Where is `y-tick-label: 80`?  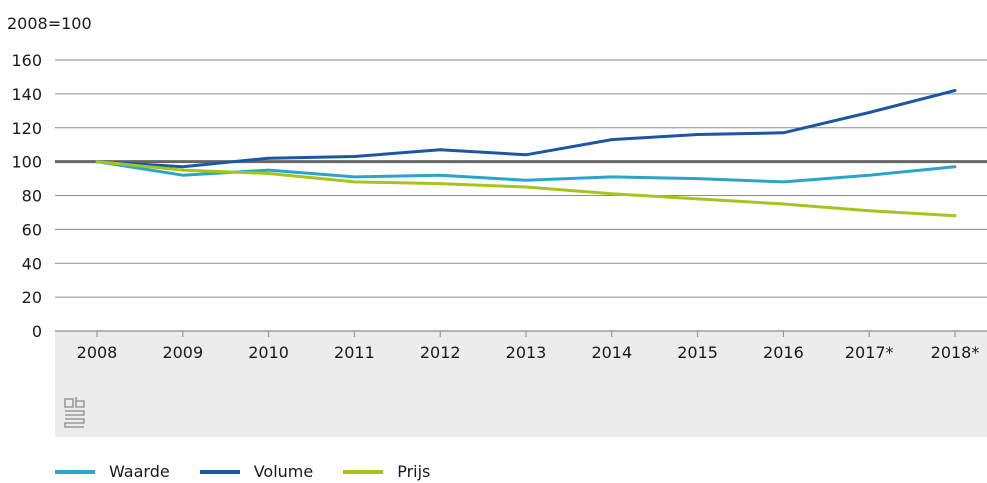
y-tick-label: 80 is located at coordinates (32, 196).